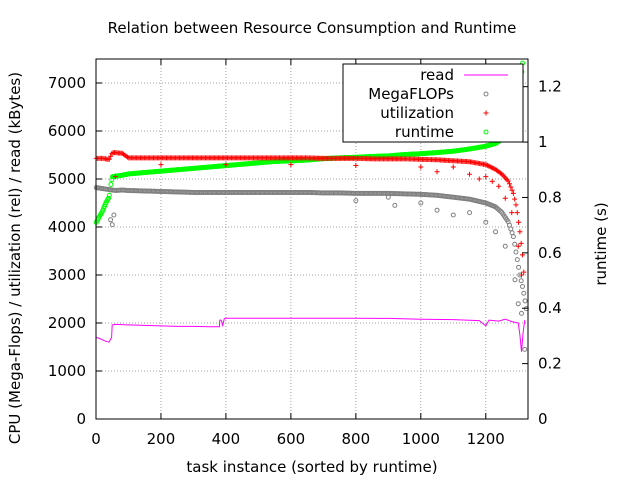 The width and height of the screenshot is (640, 480). I want to click on legend-swatch-megaflops, so click(486, 94).